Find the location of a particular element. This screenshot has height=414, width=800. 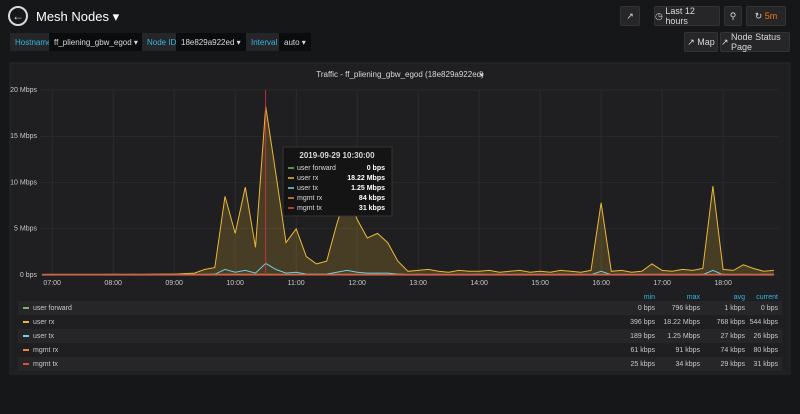

y-tick-label: 0 bps is located at coordinates (29, 275).